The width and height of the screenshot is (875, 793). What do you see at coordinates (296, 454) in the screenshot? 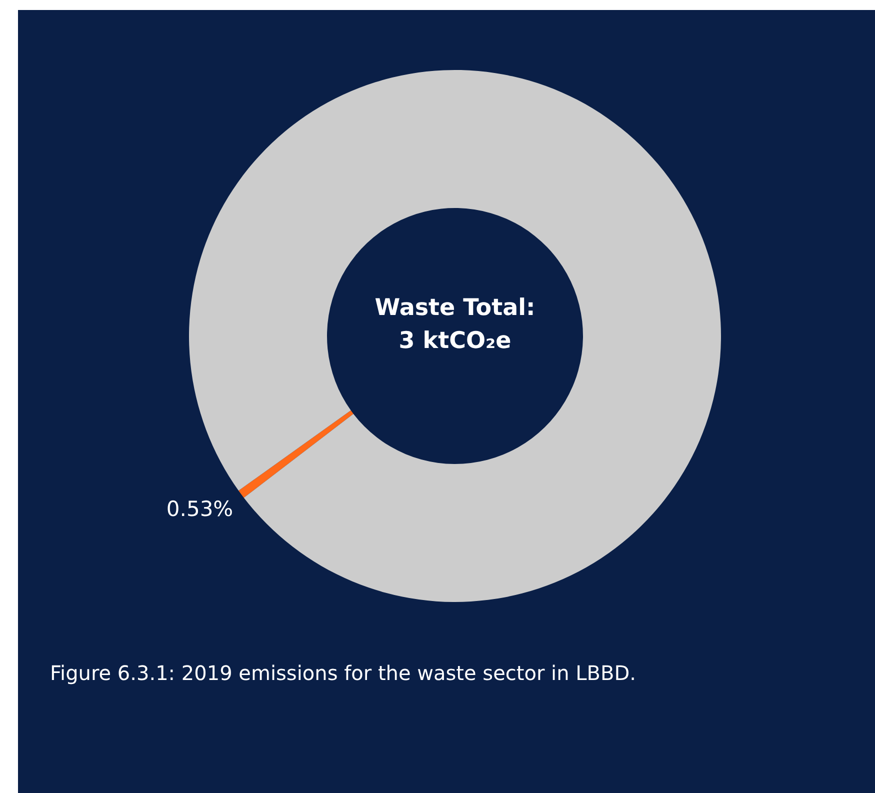
I see `donut-slice` at bounding box center [296, 454].